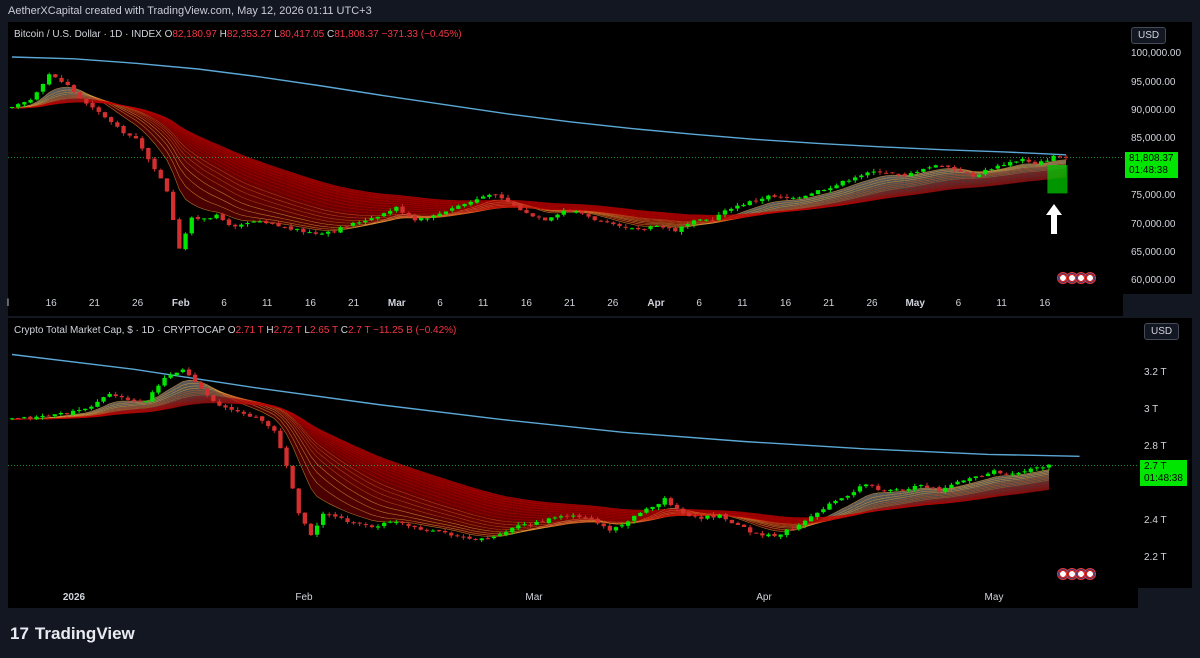  I want to click on us-flag-icon, so click(1090, 278).